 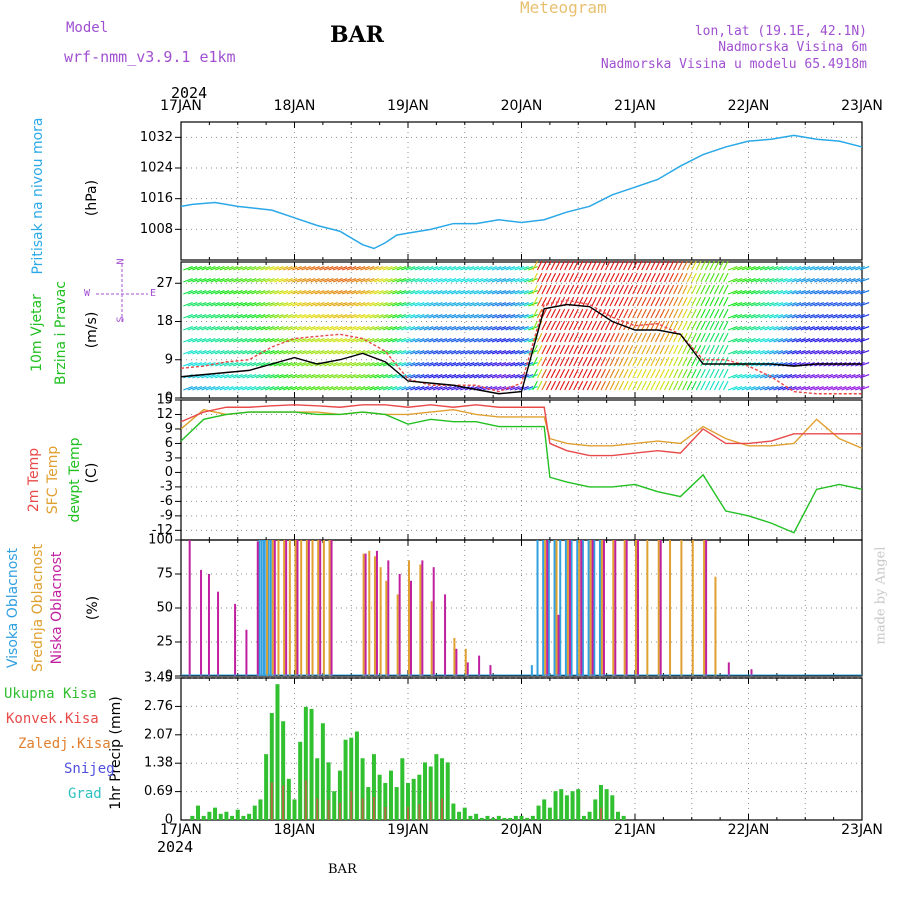 I want to click on cloud-high-bar, so click(x=537, y=608).